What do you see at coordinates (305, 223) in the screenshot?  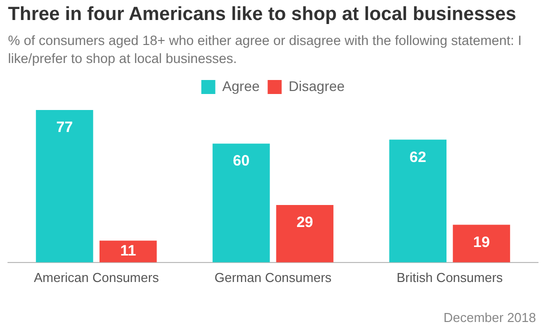 I see `data-label: 29` at bounding box center [305, 223].